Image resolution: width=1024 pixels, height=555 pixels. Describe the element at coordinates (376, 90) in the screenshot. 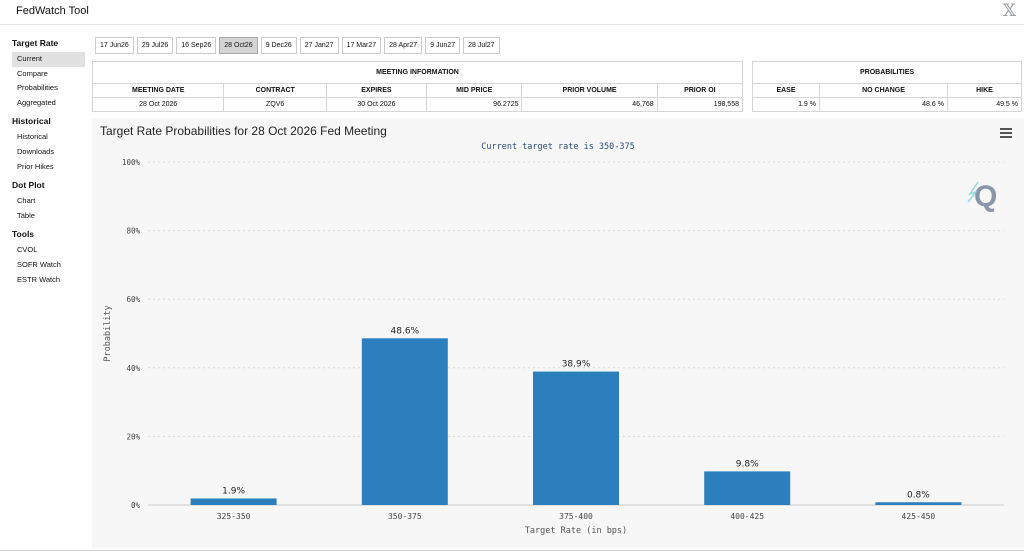

I see `column-header: EXPIRES` at that location.